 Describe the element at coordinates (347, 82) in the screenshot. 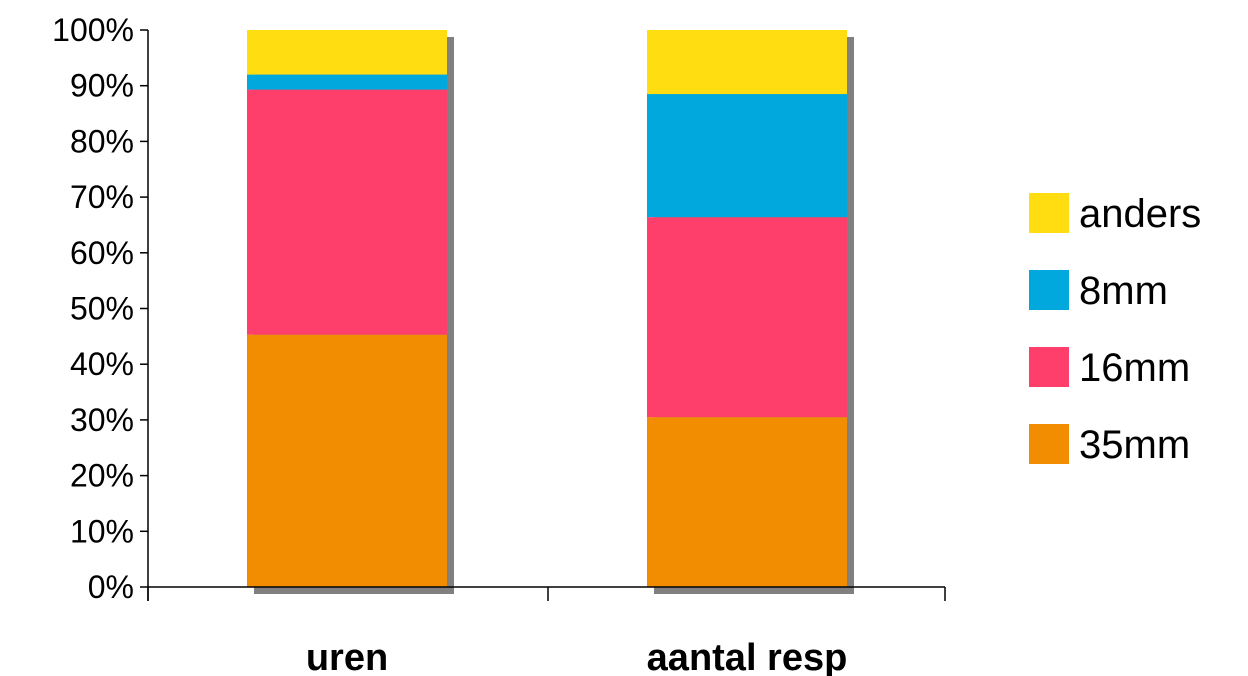

I see `bar-segment-uren-8mm` at that location.